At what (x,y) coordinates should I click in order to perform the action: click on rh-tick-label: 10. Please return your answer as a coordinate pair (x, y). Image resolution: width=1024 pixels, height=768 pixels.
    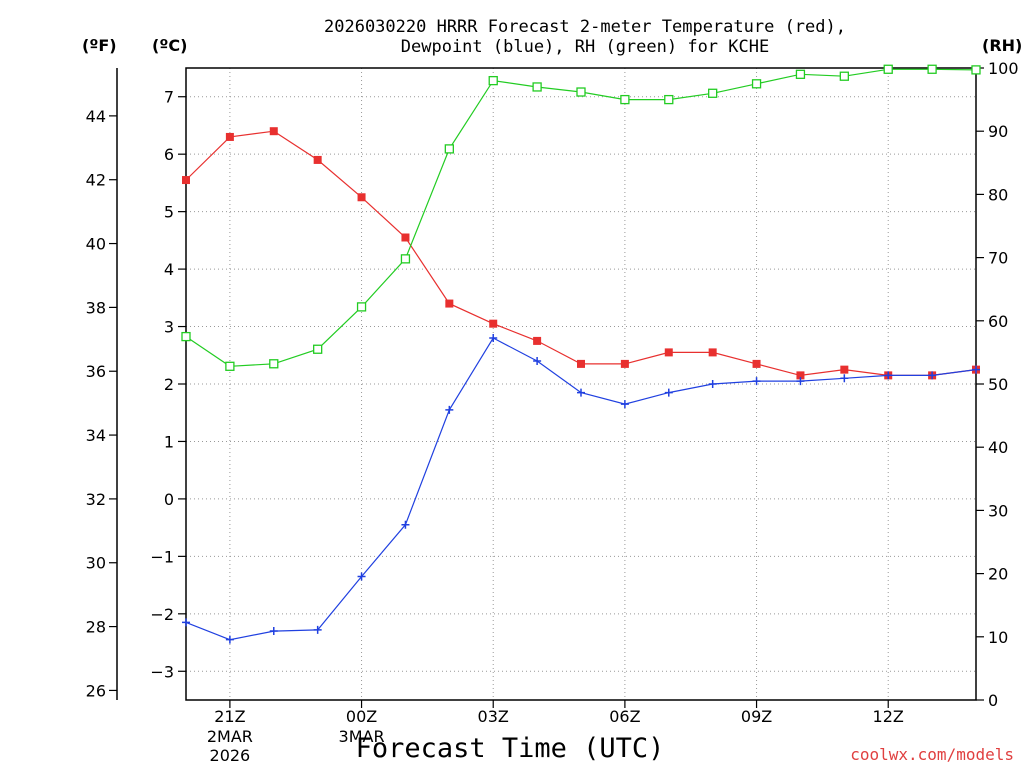
    Looking at the image, I should click on (998, 637).